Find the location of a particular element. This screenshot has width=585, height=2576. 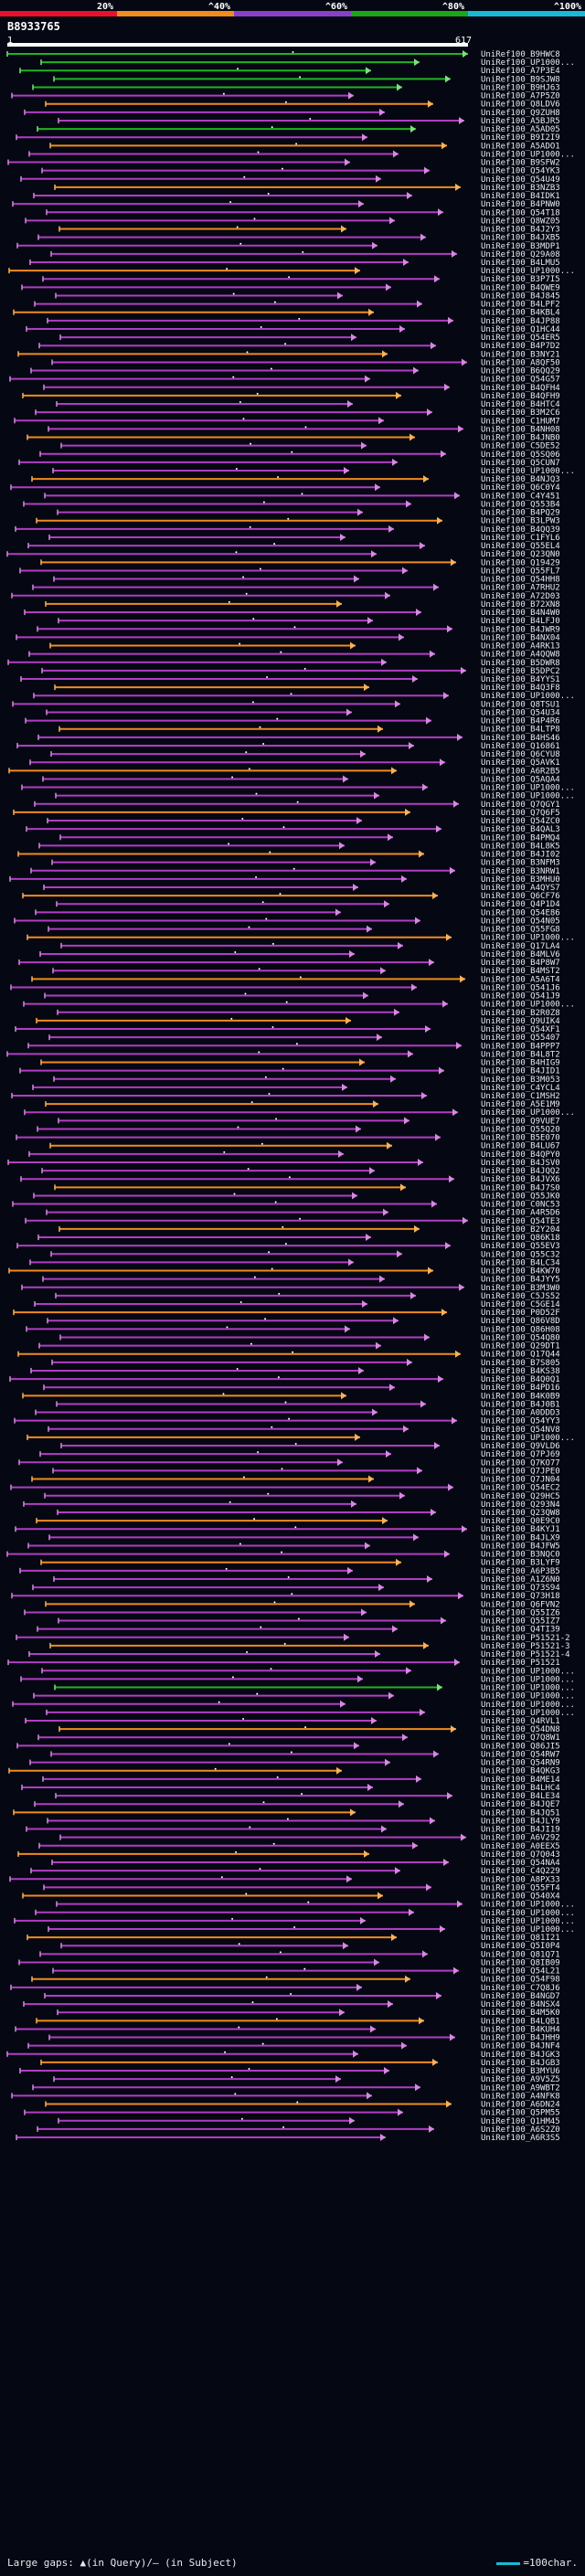

hit-label: UniRef100_B4HS46 is located at coordinates (520, 738).